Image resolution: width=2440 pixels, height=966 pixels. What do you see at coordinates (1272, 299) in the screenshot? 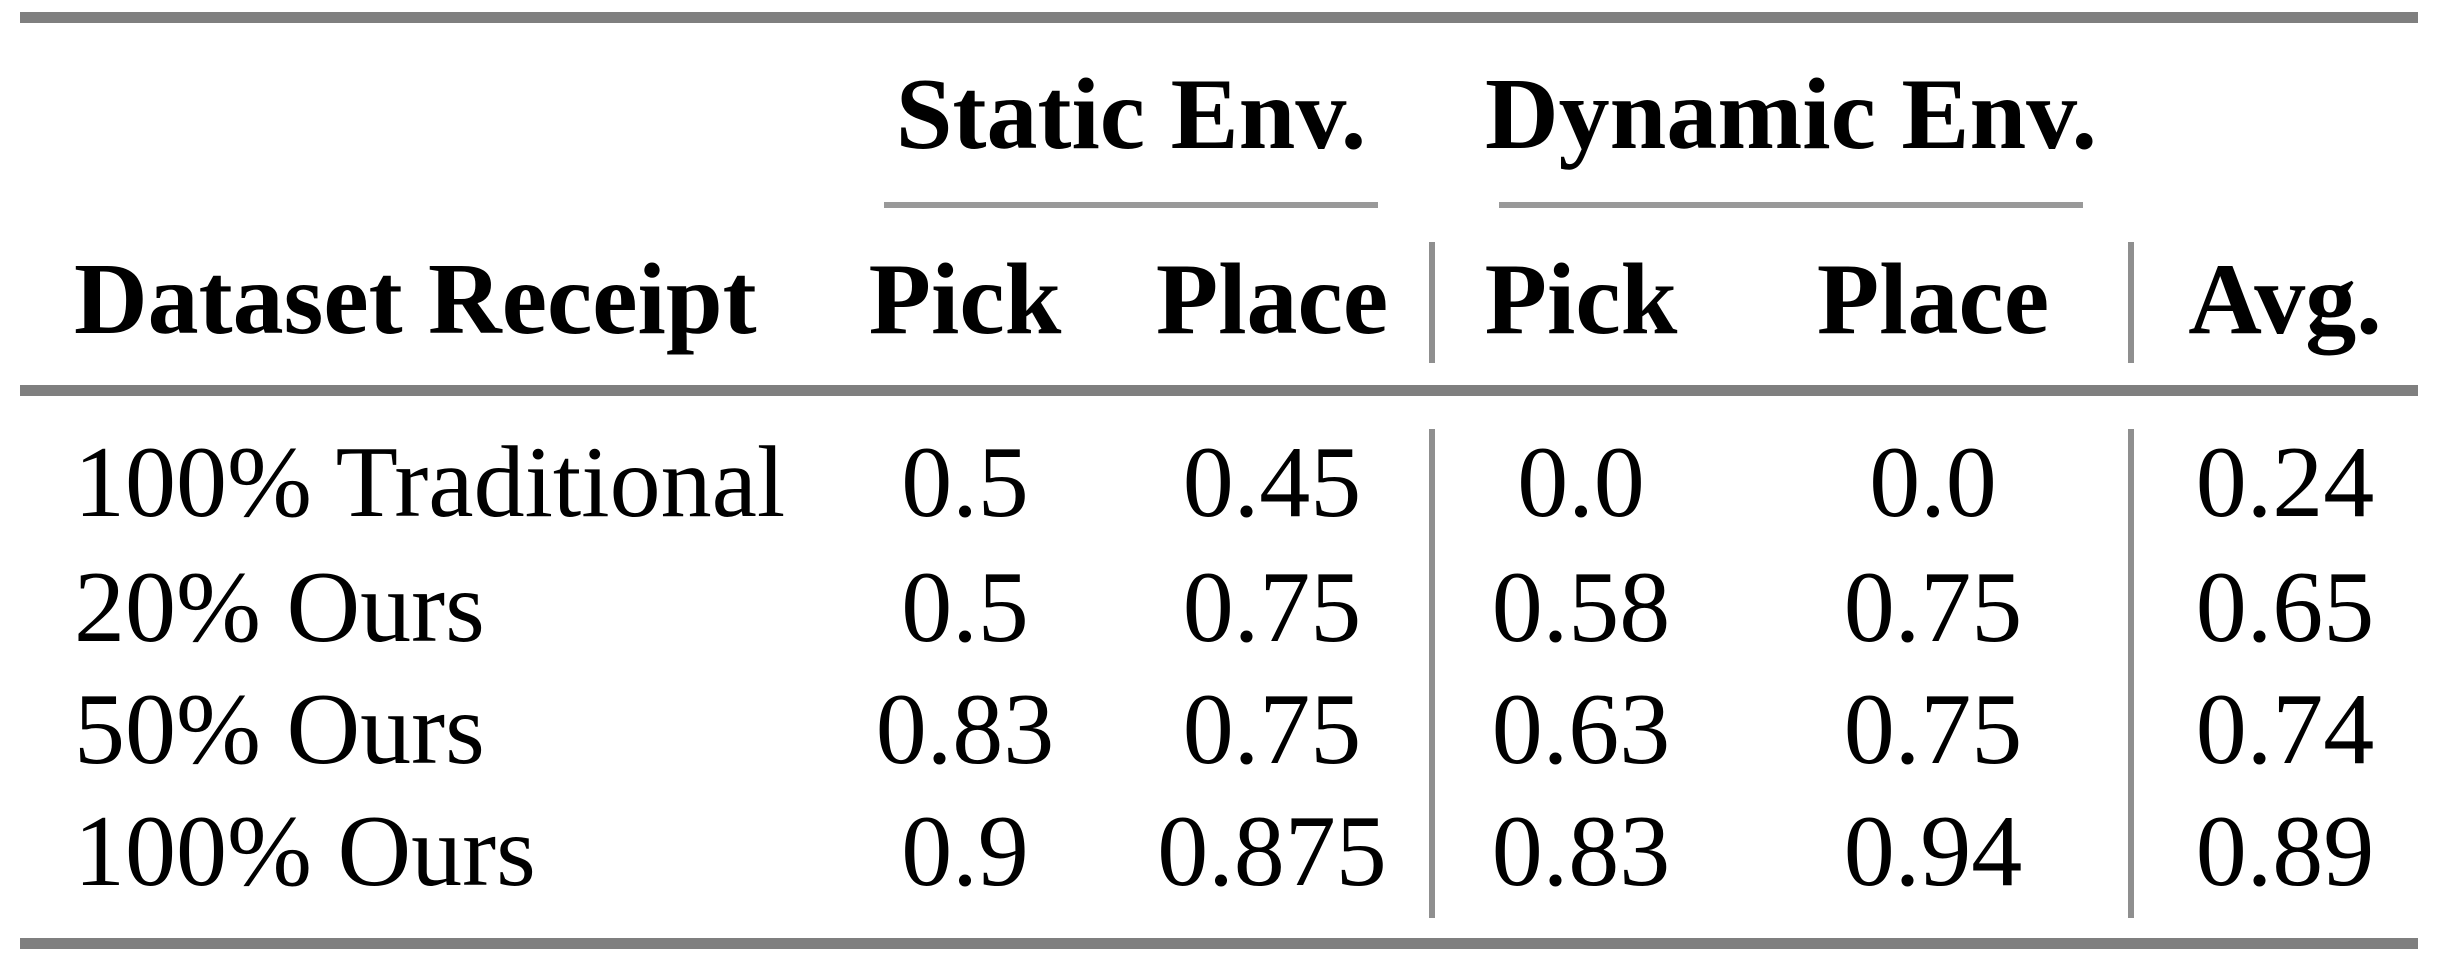
I see `column-header-static-place: Place` at bounding box center [1272, 299].